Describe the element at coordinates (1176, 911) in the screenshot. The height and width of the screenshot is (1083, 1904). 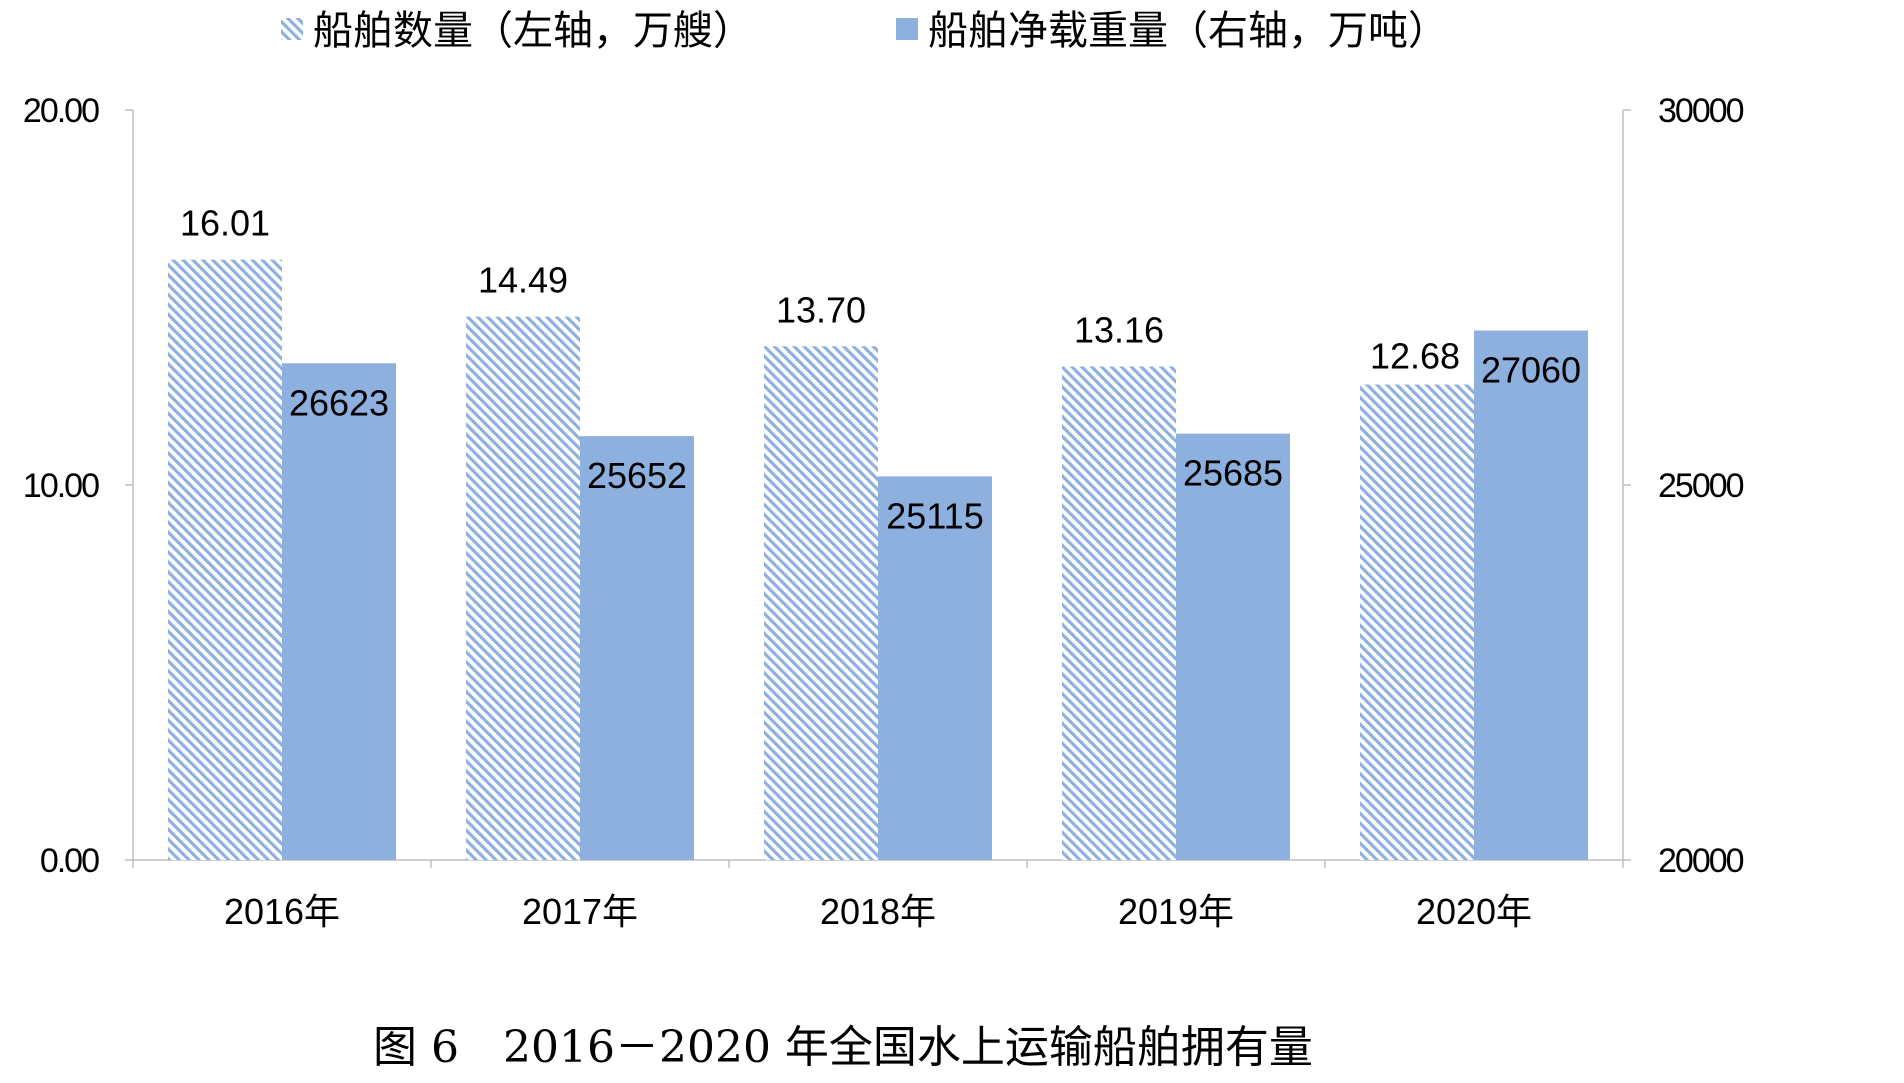
I see `category-label: 2019年` at that location.